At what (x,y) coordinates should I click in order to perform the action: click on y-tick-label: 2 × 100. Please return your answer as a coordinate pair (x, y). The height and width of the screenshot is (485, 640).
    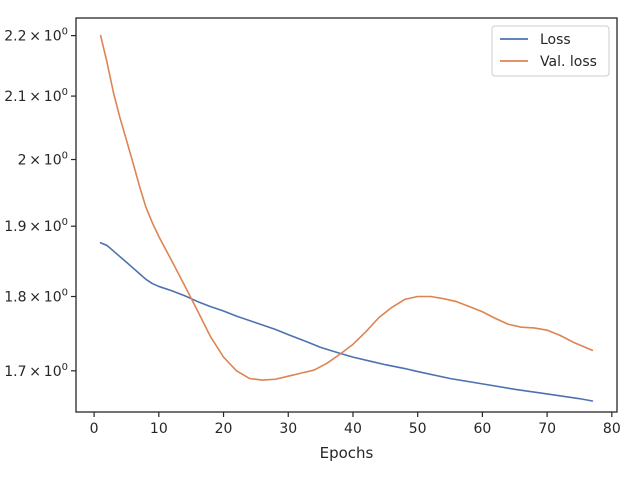
    Looking at the image, I should click on (43, 160).